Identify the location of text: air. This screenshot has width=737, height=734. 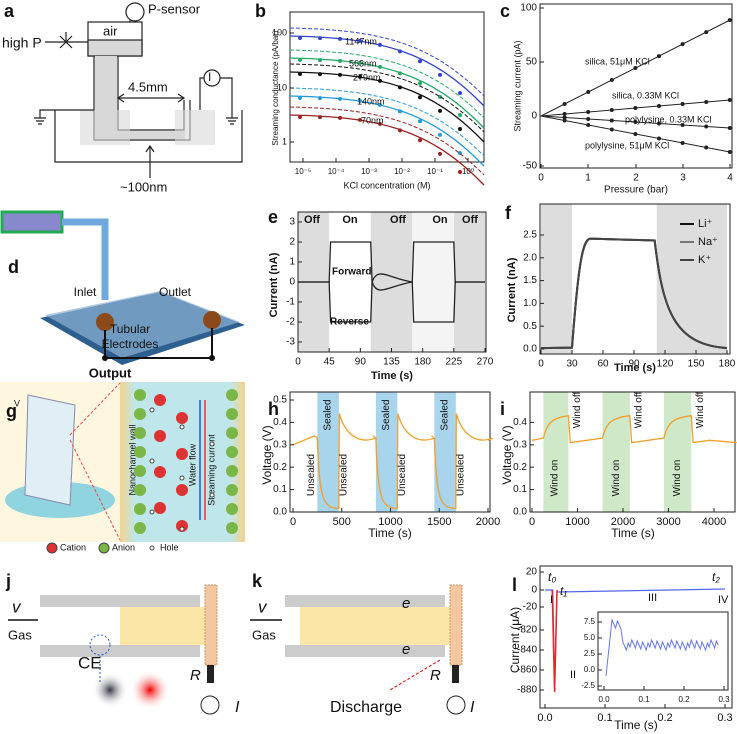
(110, 30).